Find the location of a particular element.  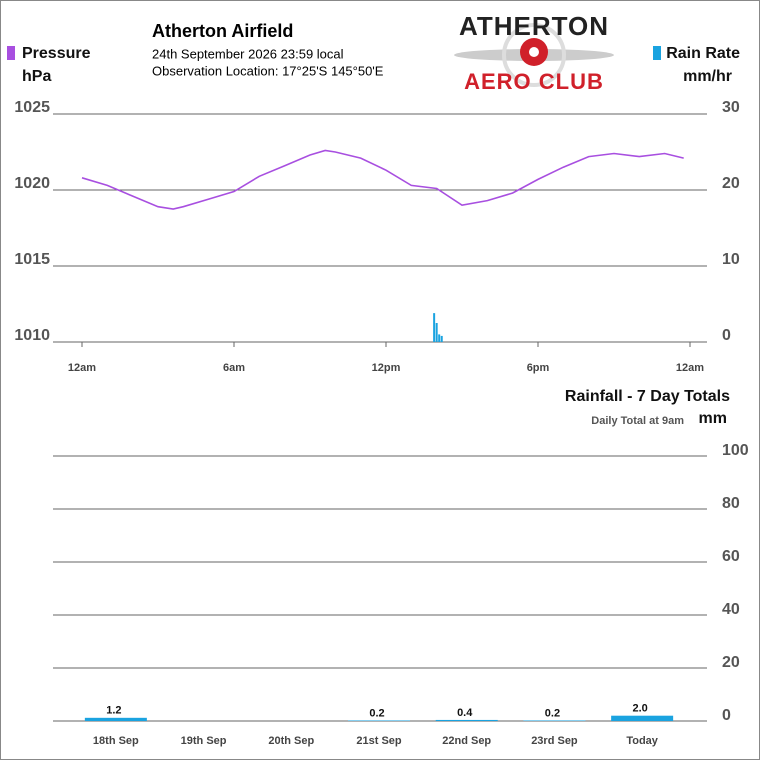

x-tick-label: 12pm is located at coordinates (386, 368).